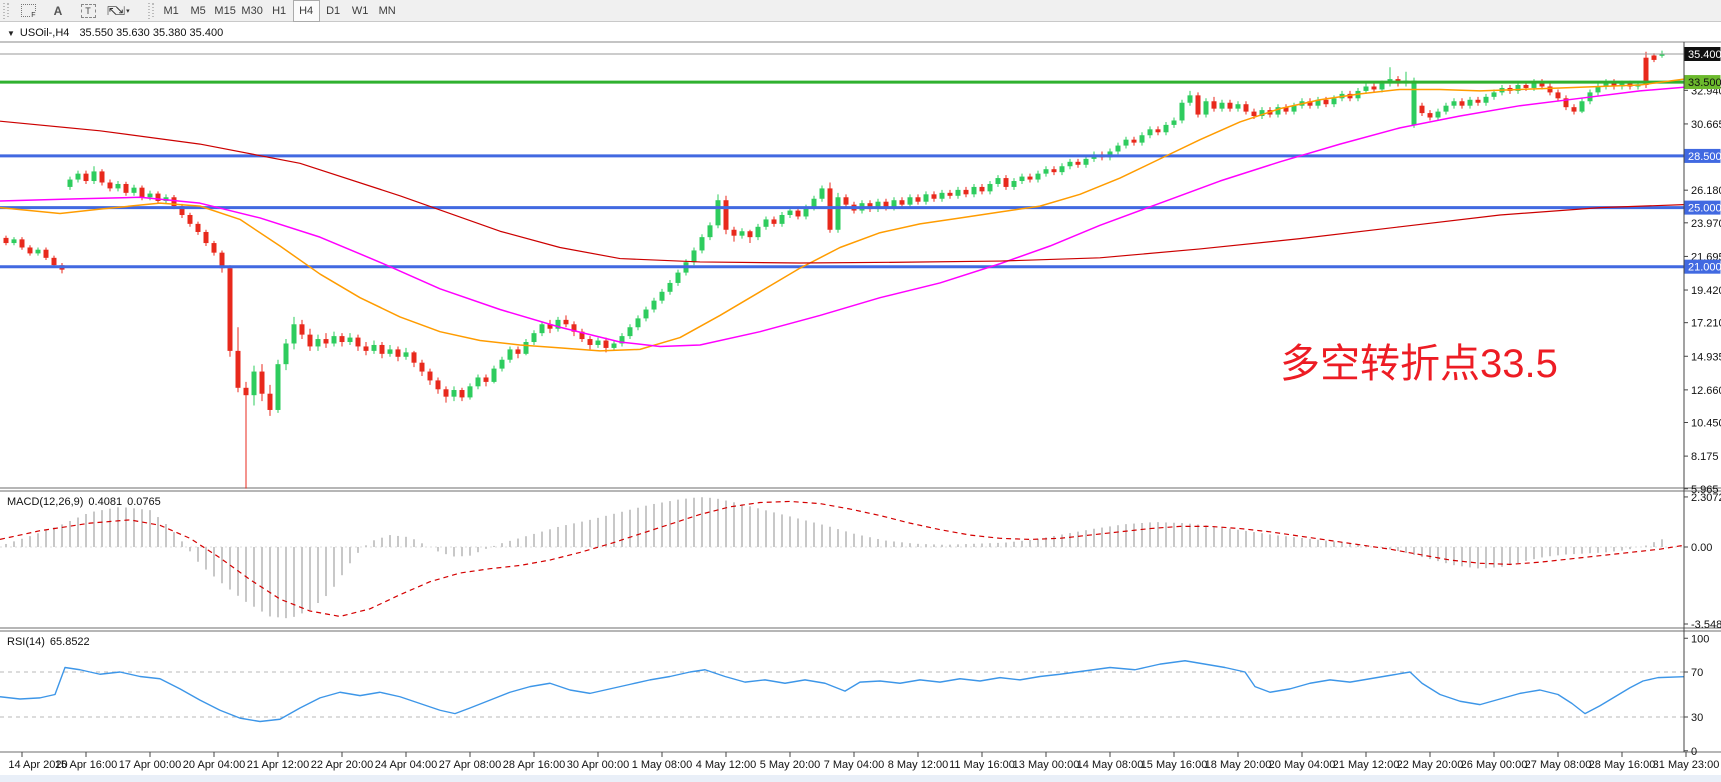 The width and height of the screenshot is (1721, 782). Describe the element at coordinates (88, 11) in the screenshot. I see `text-tool-button: T` at that location.